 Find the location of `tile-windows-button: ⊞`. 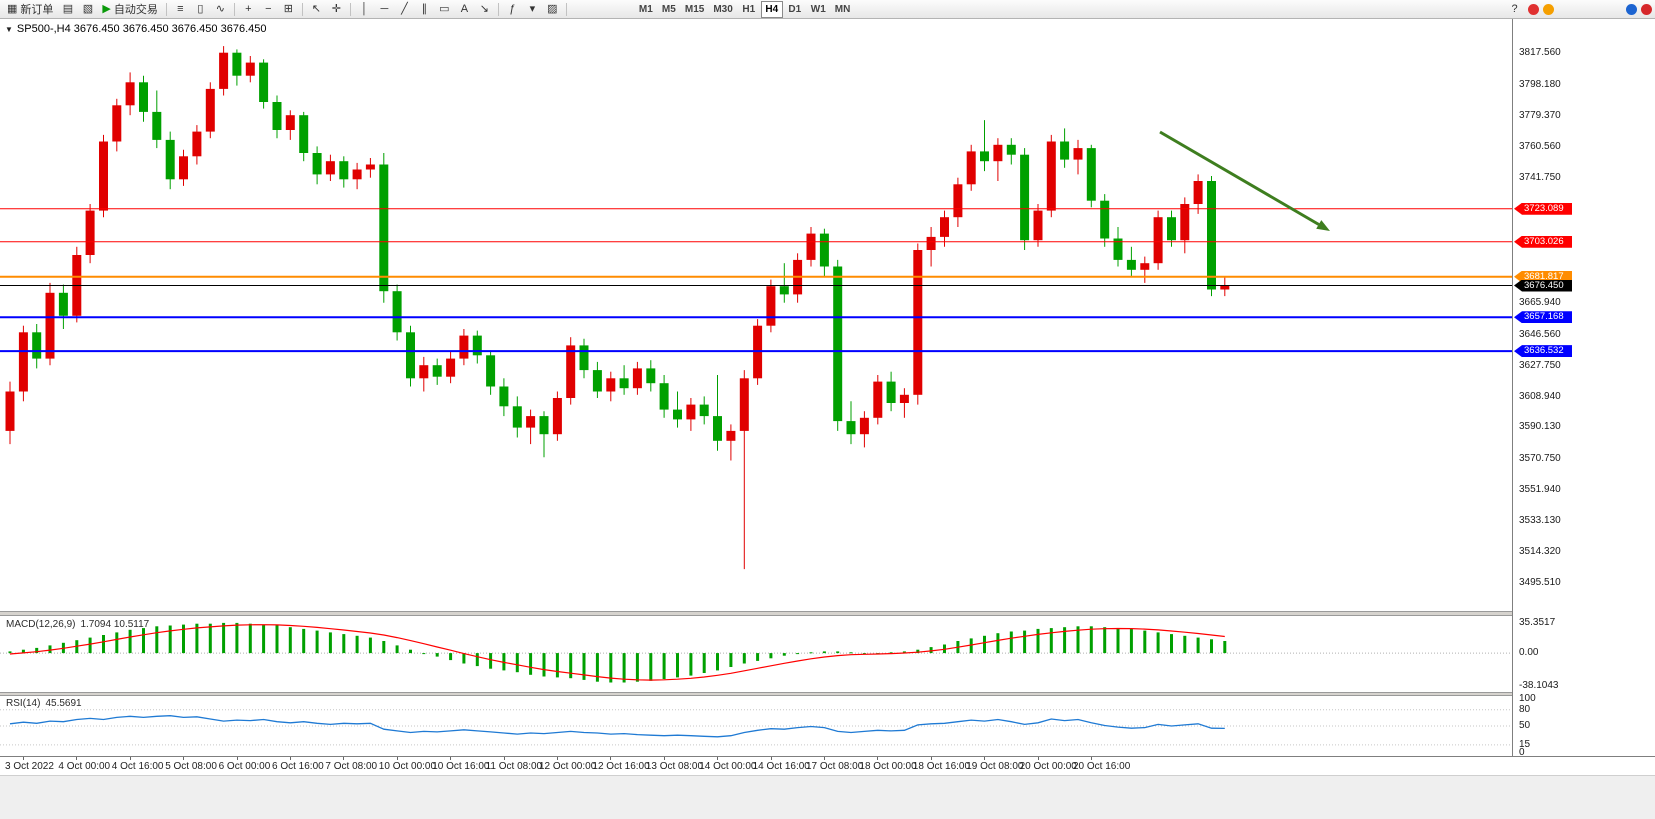

tile-windows-button: ⊞ is located at coordinates (288, 9).